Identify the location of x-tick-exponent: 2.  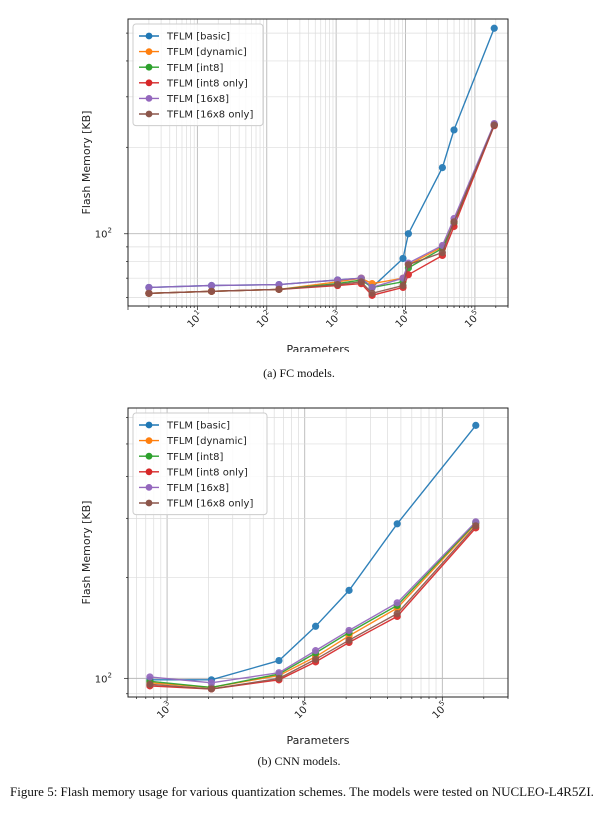
(266, 312).